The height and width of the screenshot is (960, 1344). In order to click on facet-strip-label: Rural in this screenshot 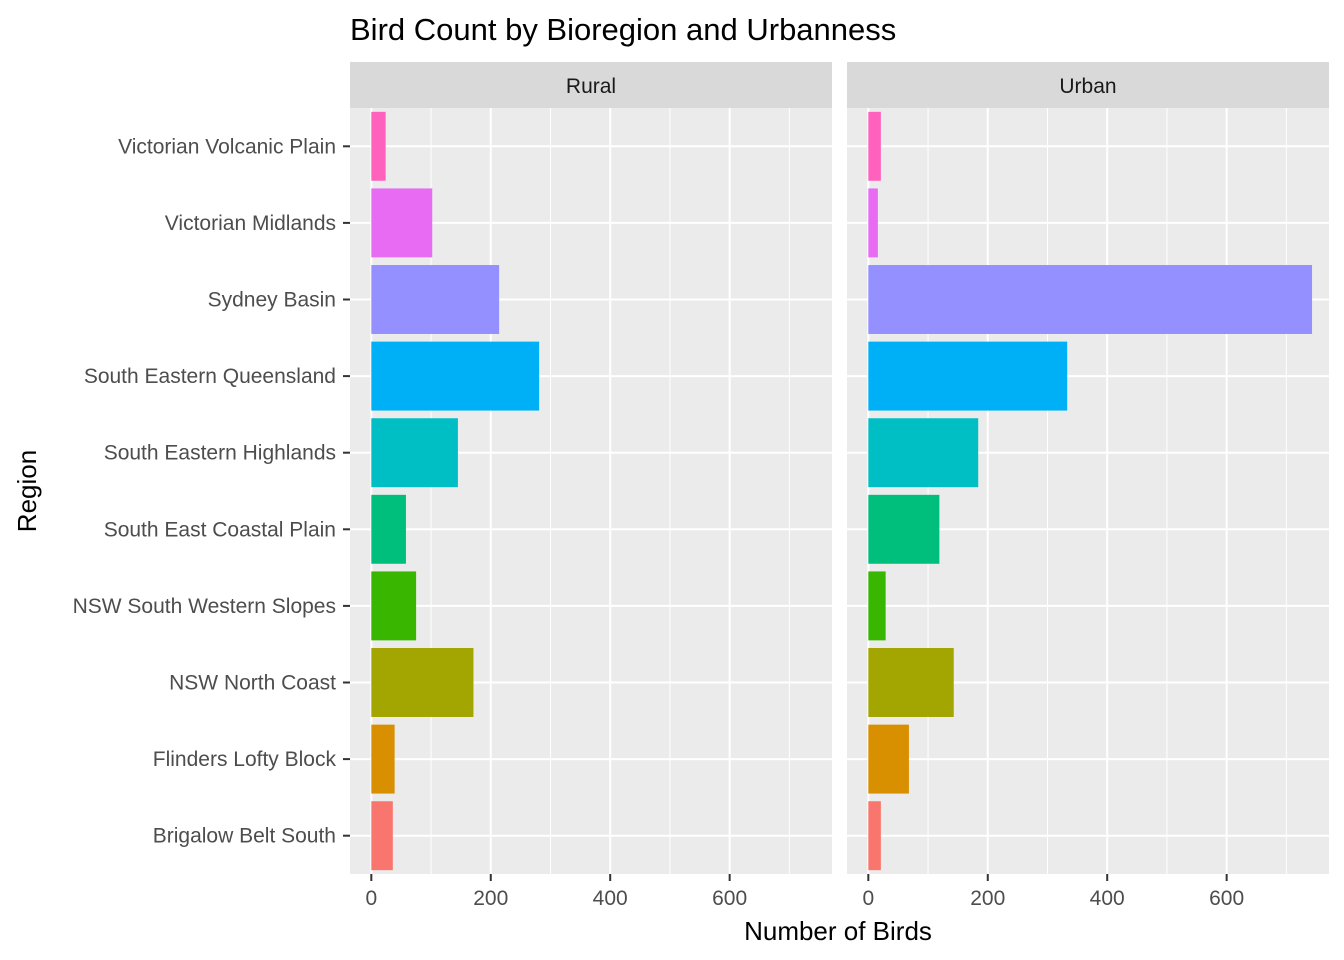, I will do `click(591, 86)`.